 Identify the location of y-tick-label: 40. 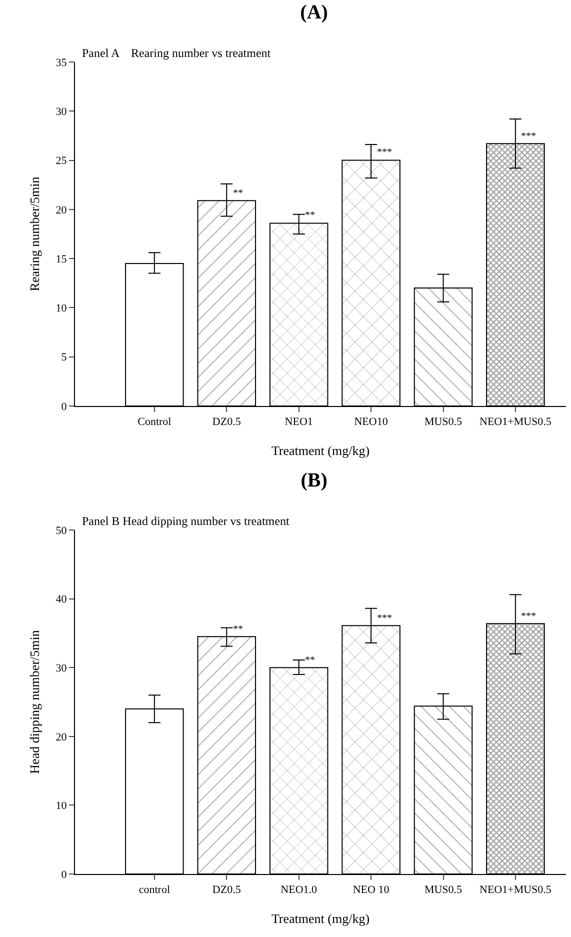
(62, 600).